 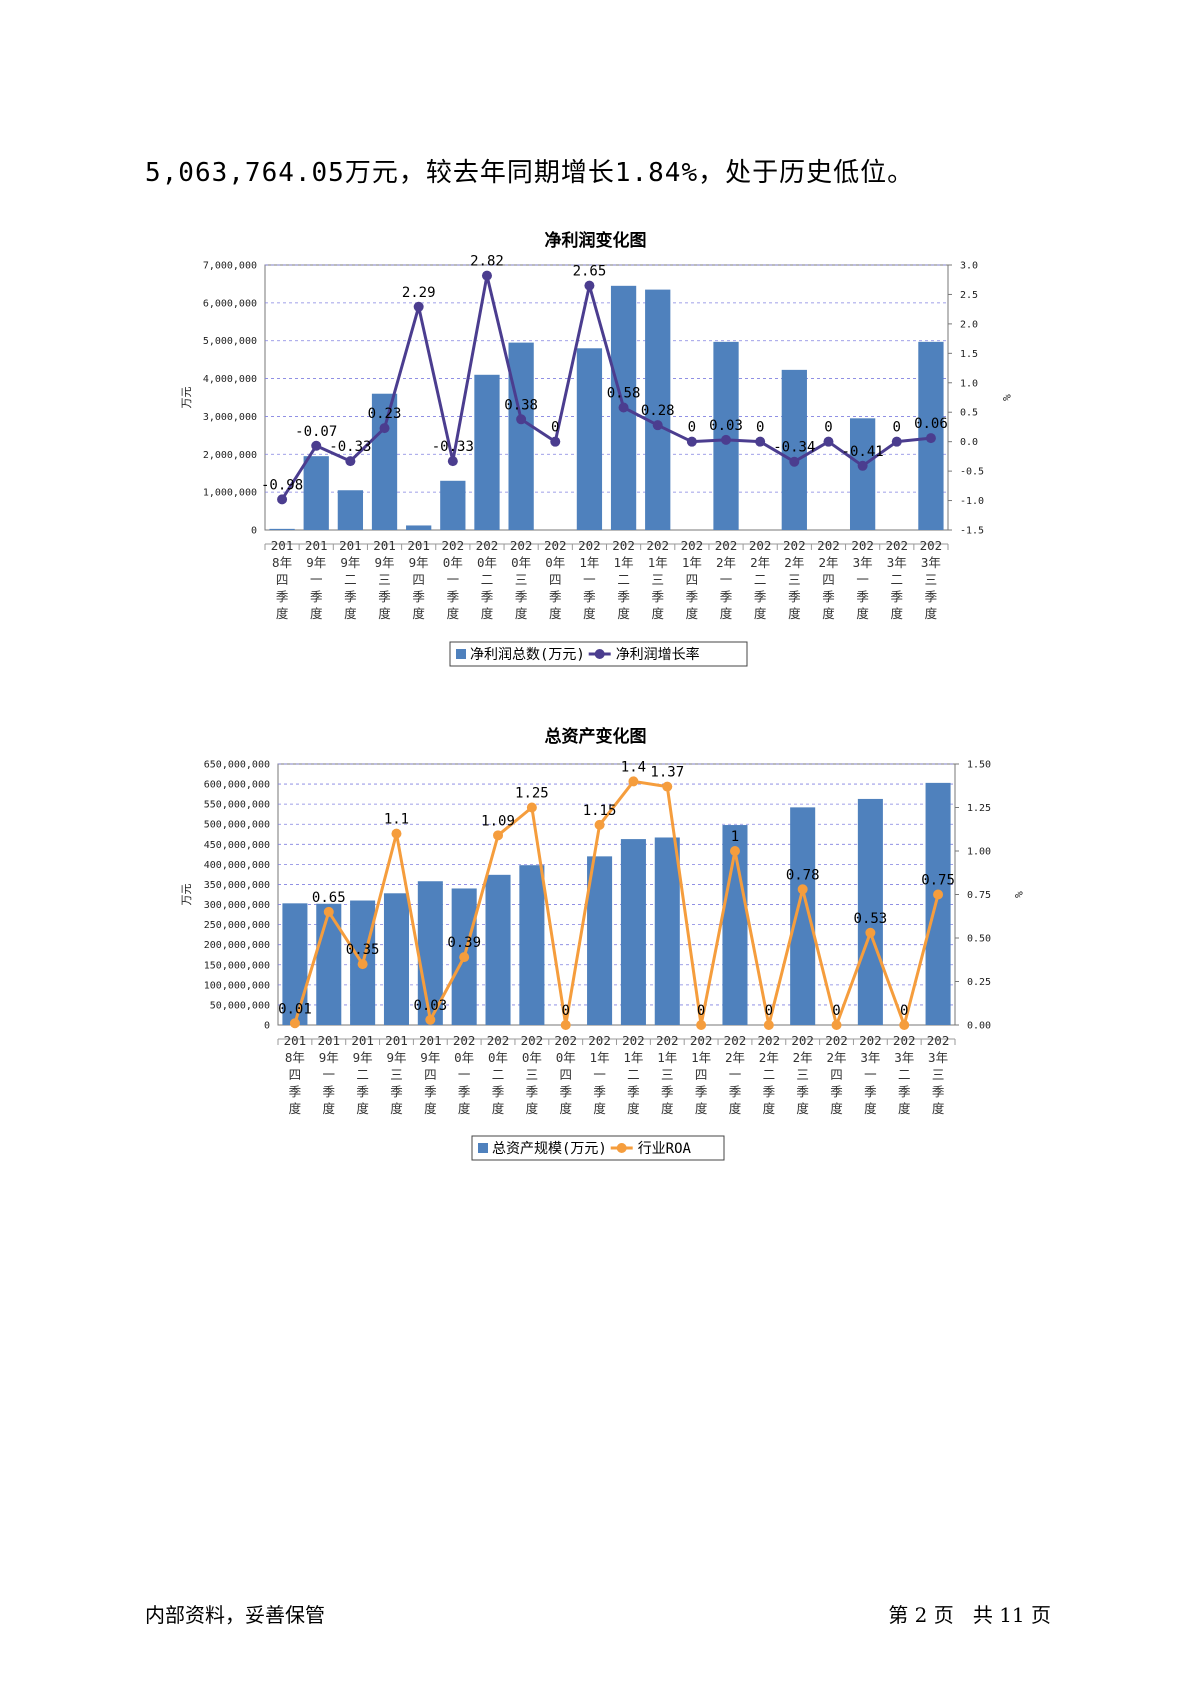 I want to click on data-label: 2.29, so click(x=419, y=293).